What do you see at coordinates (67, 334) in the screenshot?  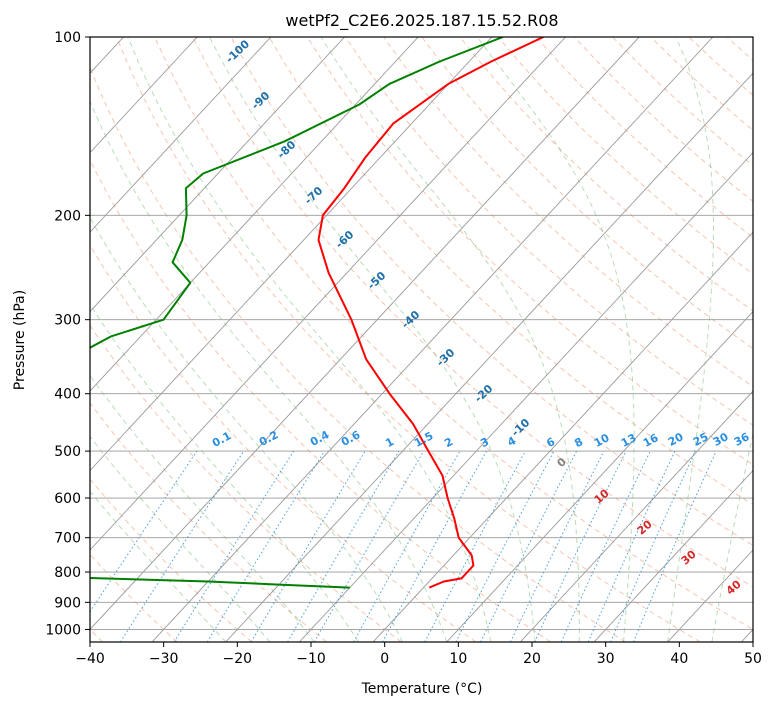 I see `y-axis-ticks: 100 200 300 400 500 600 700 800 900 1000` at bounding box center [67, 334].